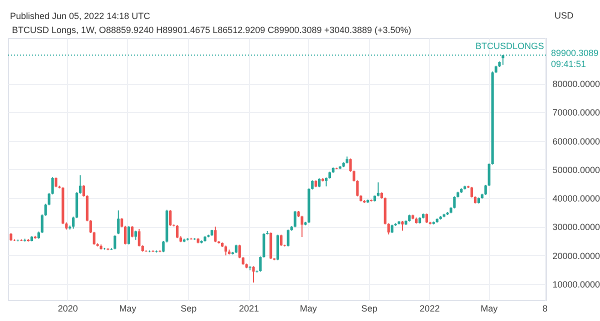 This screenshot has height=321, width=600. I want to click on y-tick-label: 40000.0000, so click(576, 199).